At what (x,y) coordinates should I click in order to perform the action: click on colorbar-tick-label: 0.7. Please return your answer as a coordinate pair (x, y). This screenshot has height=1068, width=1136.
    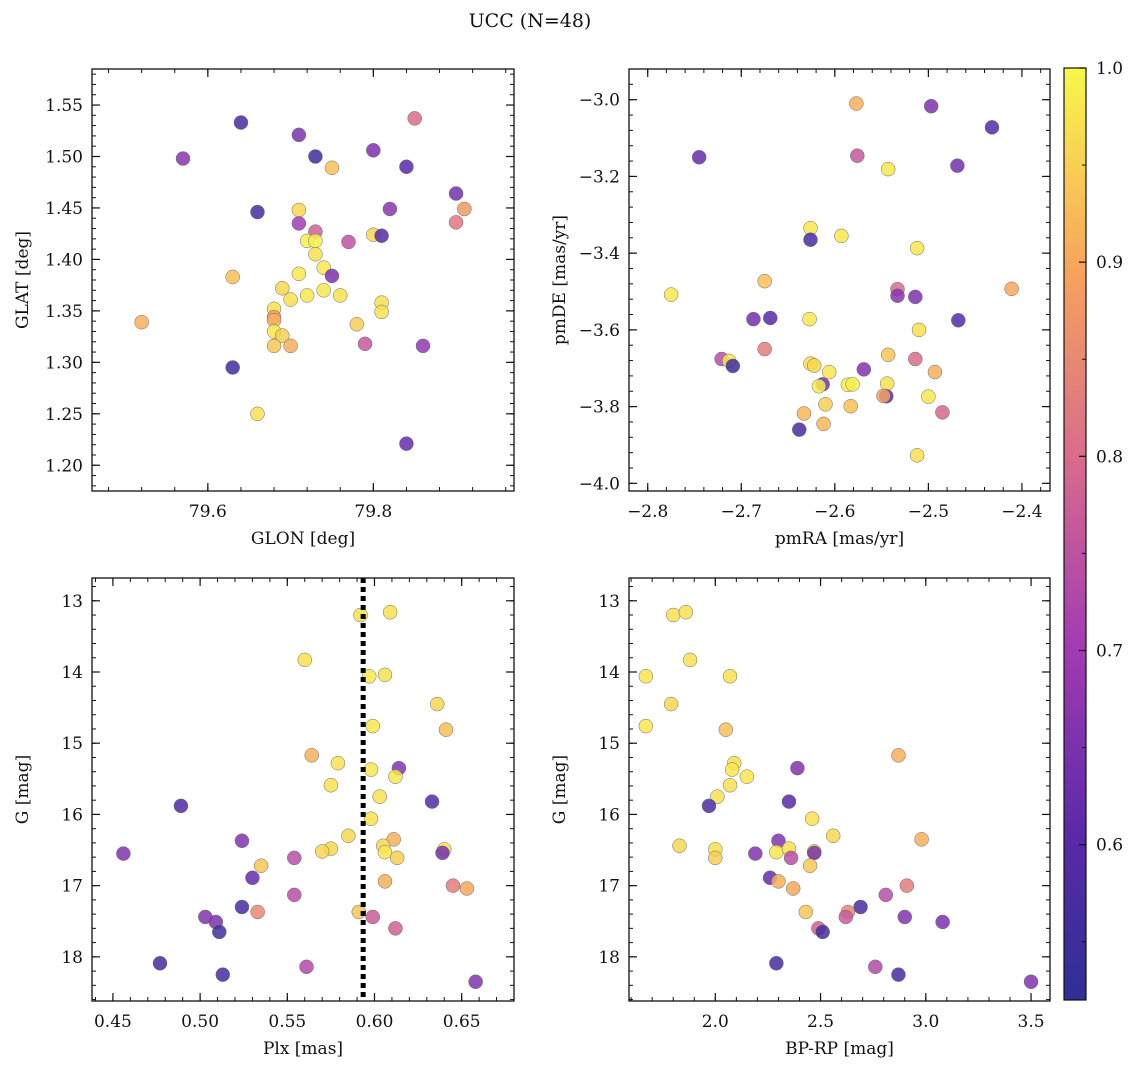
    Looking at the image, I should click on (1109, 652).